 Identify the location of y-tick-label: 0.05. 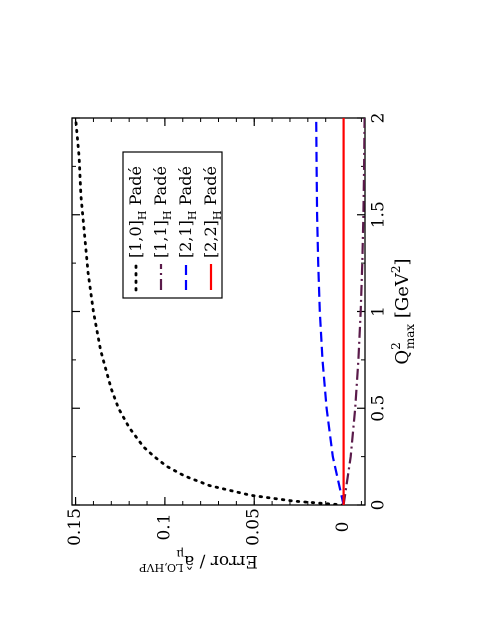
(254, 527).